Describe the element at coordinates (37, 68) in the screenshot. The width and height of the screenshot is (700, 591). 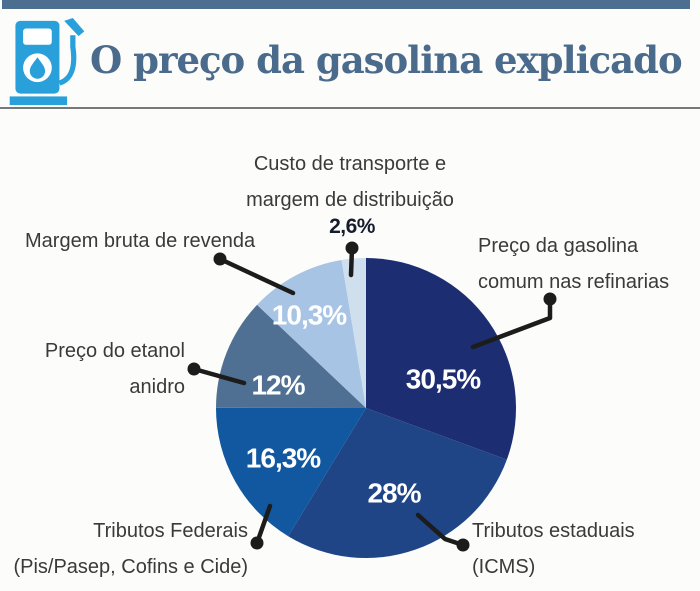
I see `fuel-drop-icon` at that location.